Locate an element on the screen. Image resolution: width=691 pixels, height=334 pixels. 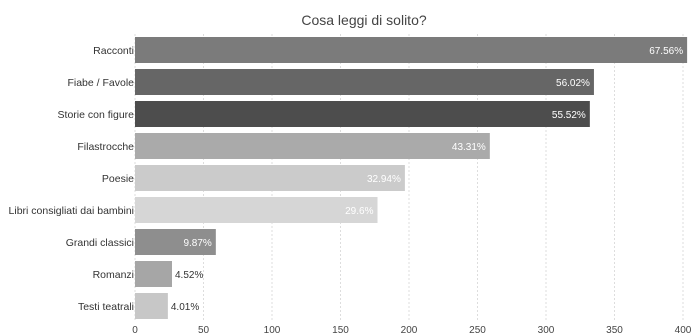
data-label: 56.02% is located at coordinates (573, 83).